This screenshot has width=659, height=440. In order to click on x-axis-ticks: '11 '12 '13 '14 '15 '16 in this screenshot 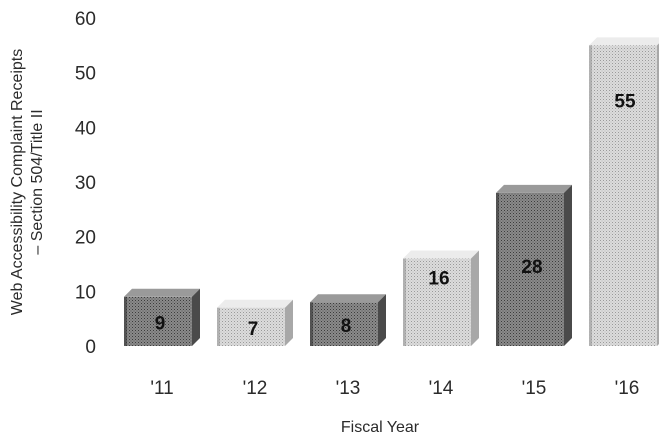, I will do `click(394, 388)`.